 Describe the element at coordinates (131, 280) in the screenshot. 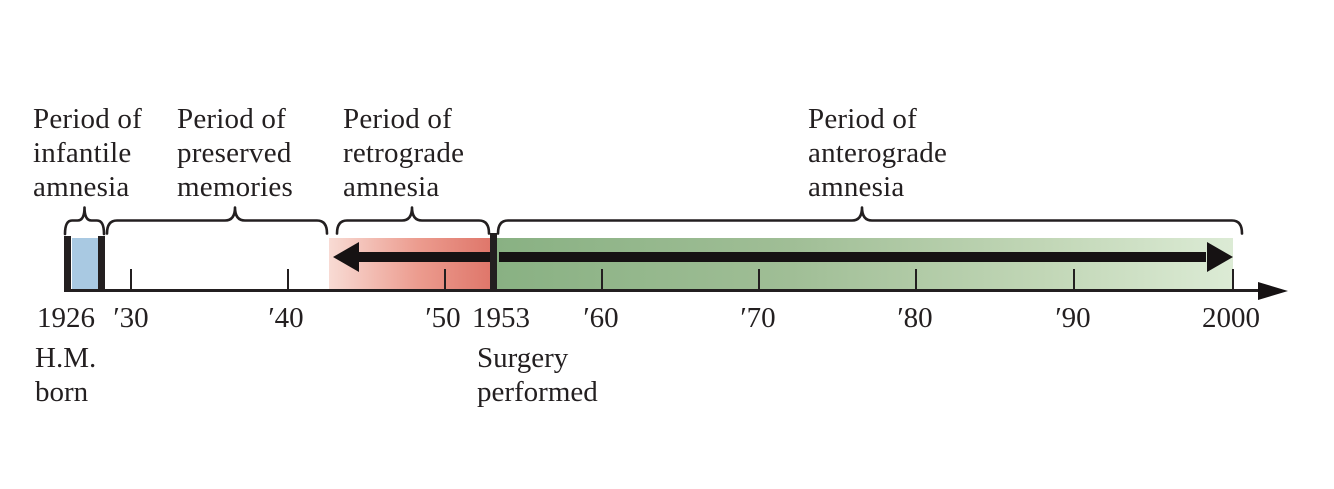

I see `tick-1930` at that location.